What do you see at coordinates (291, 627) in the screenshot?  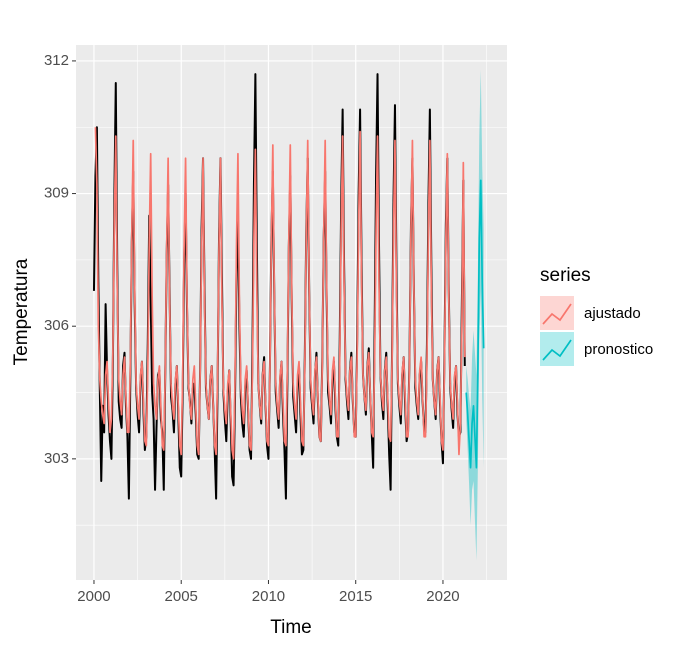 I see `x-axis-title: Time` at bounding box center [291, 627].